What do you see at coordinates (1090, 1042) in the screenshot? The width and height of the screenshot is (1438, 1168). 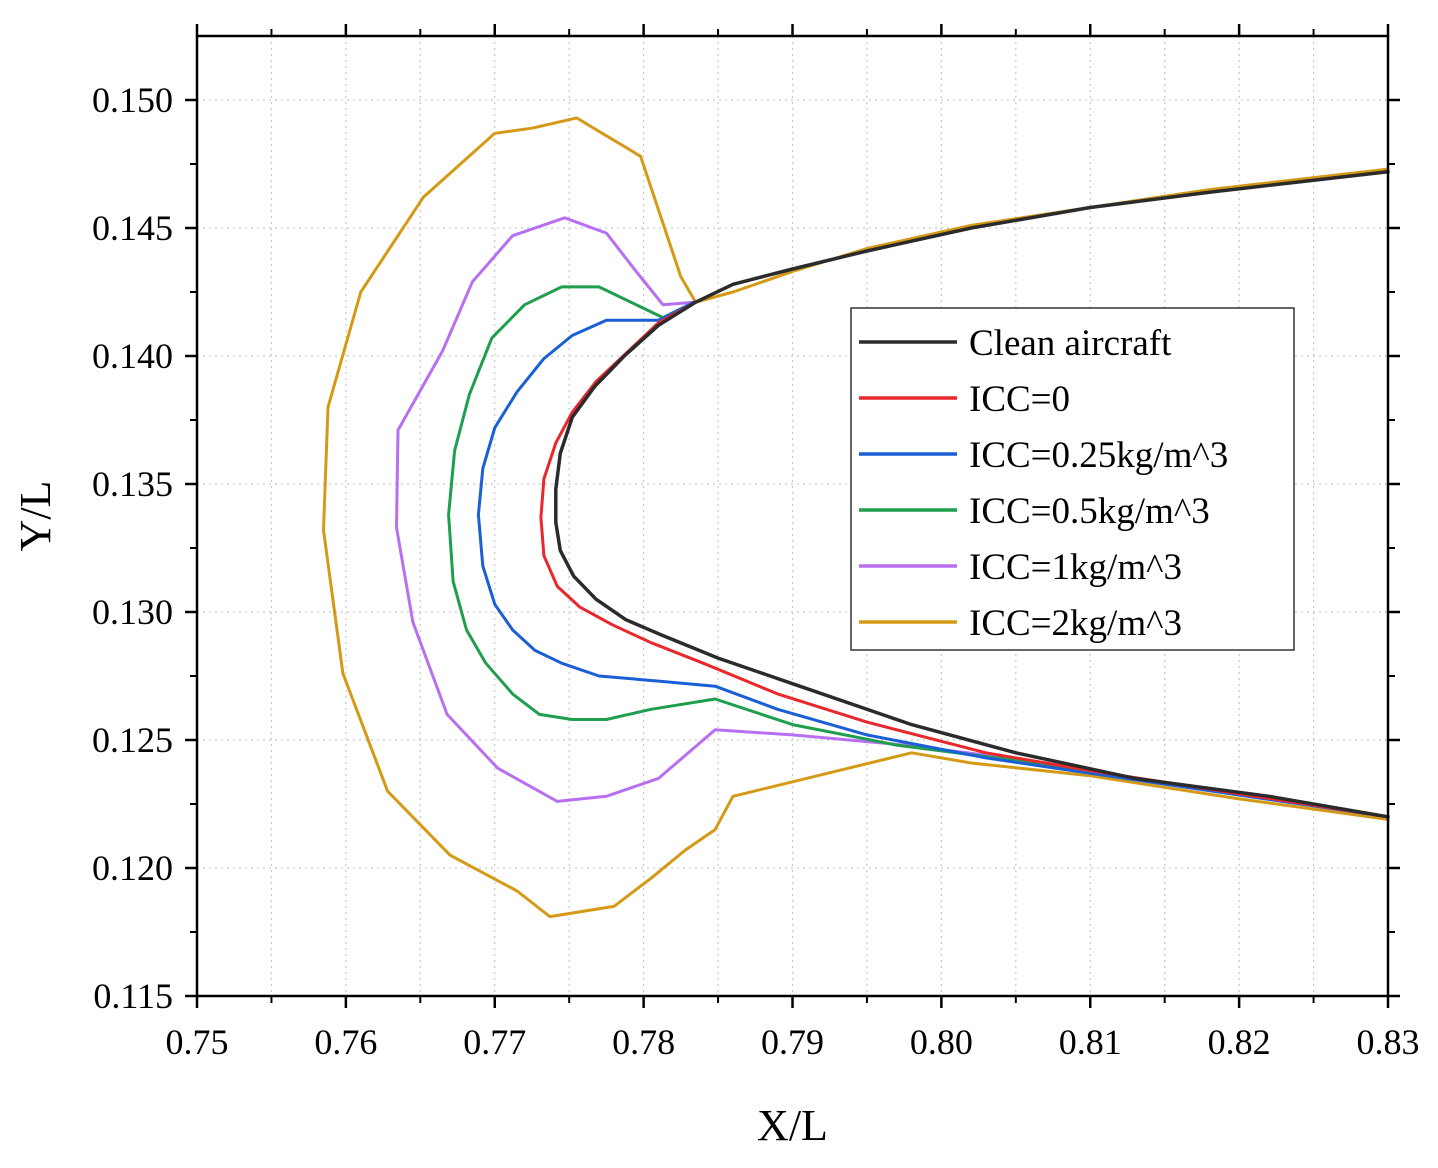 I see `x-tick-label: 0.81` at bounding box center [1090, 1042].